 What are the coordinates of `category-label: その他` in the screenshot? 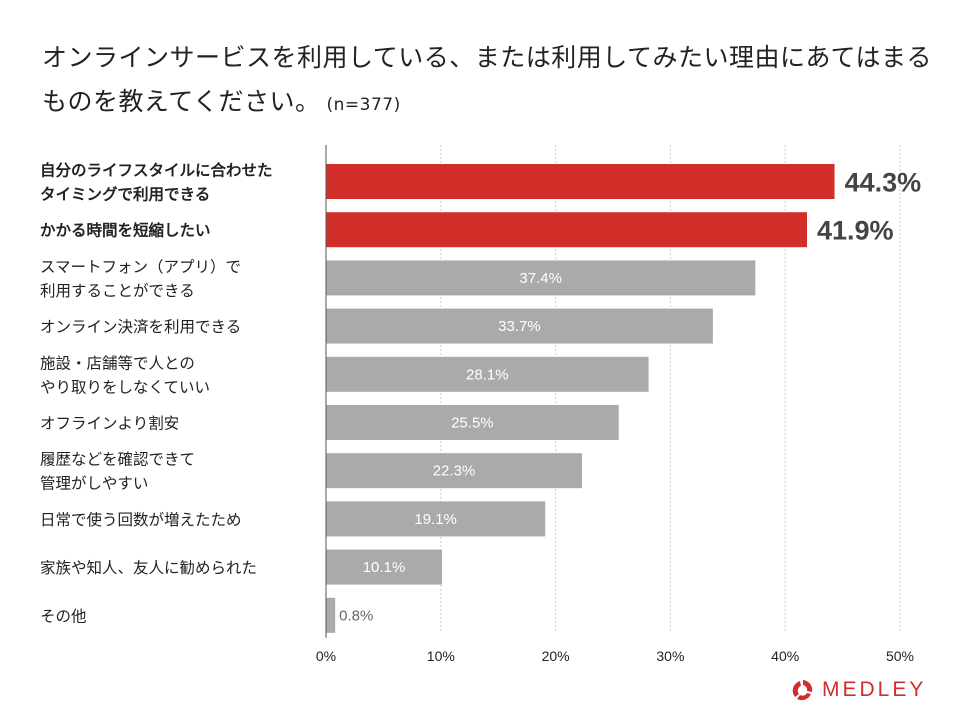 It's located at (63, 616).